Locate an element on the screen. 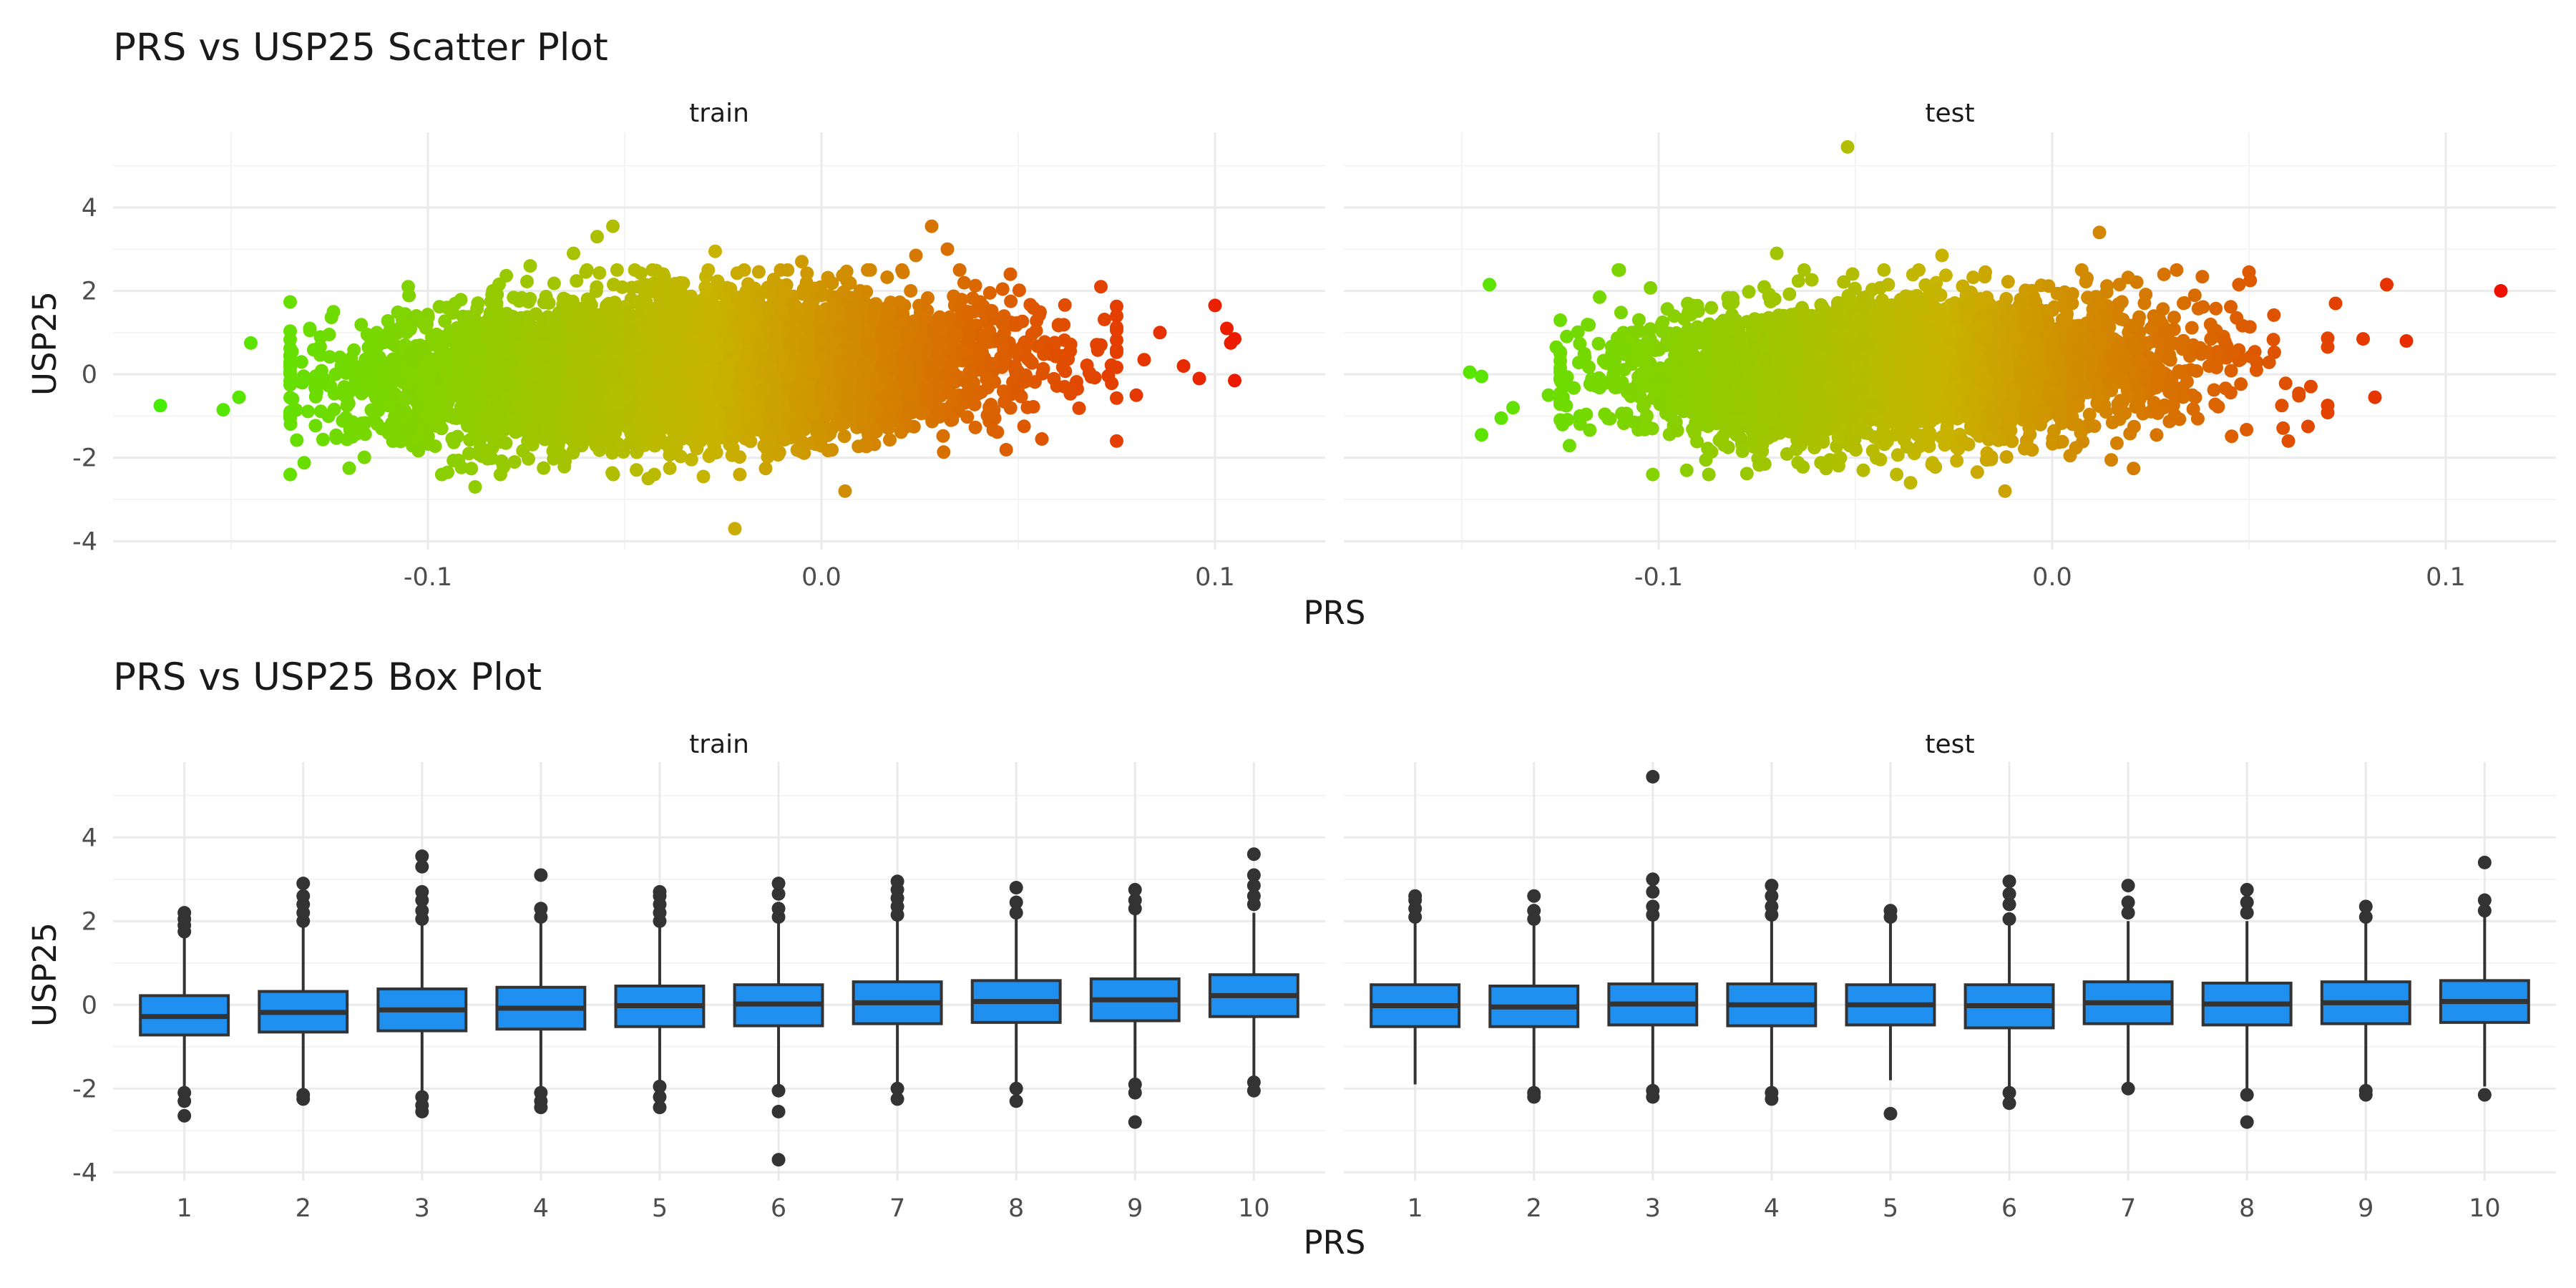 This screenshot has height=1288, width=2576. y-tick-label: 0 is located at coordinates (89, 375).